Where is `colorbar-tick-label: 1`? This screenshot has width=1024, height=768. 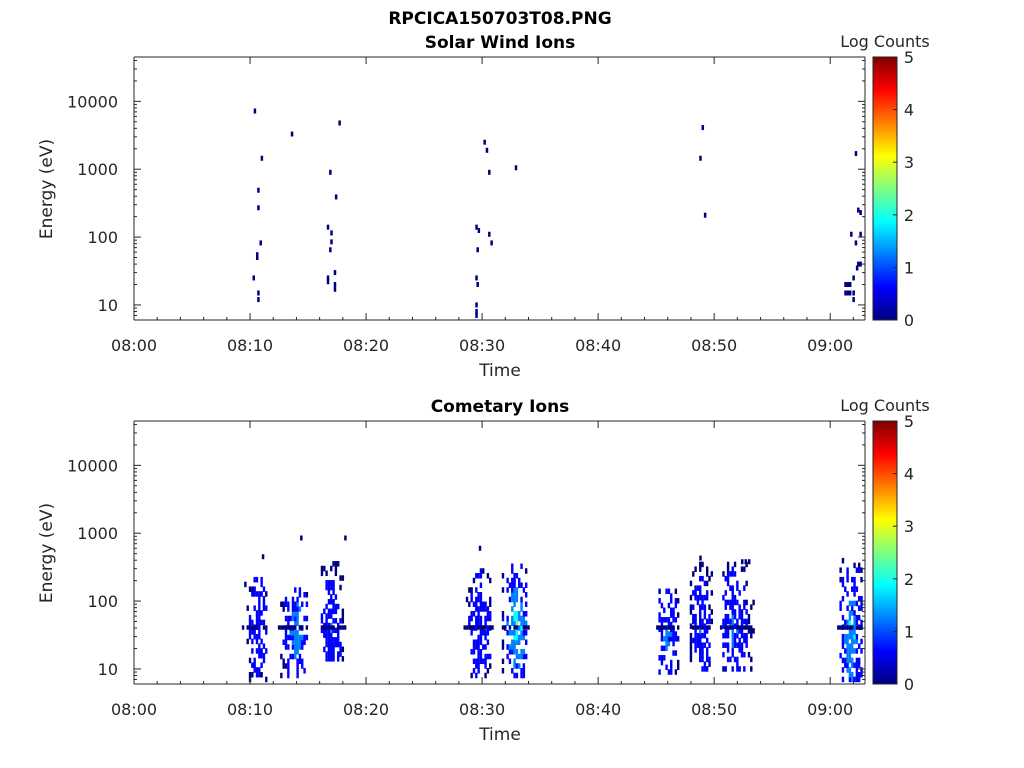 colorbar-tick-label: 1 is located at coordinates (909, 267).